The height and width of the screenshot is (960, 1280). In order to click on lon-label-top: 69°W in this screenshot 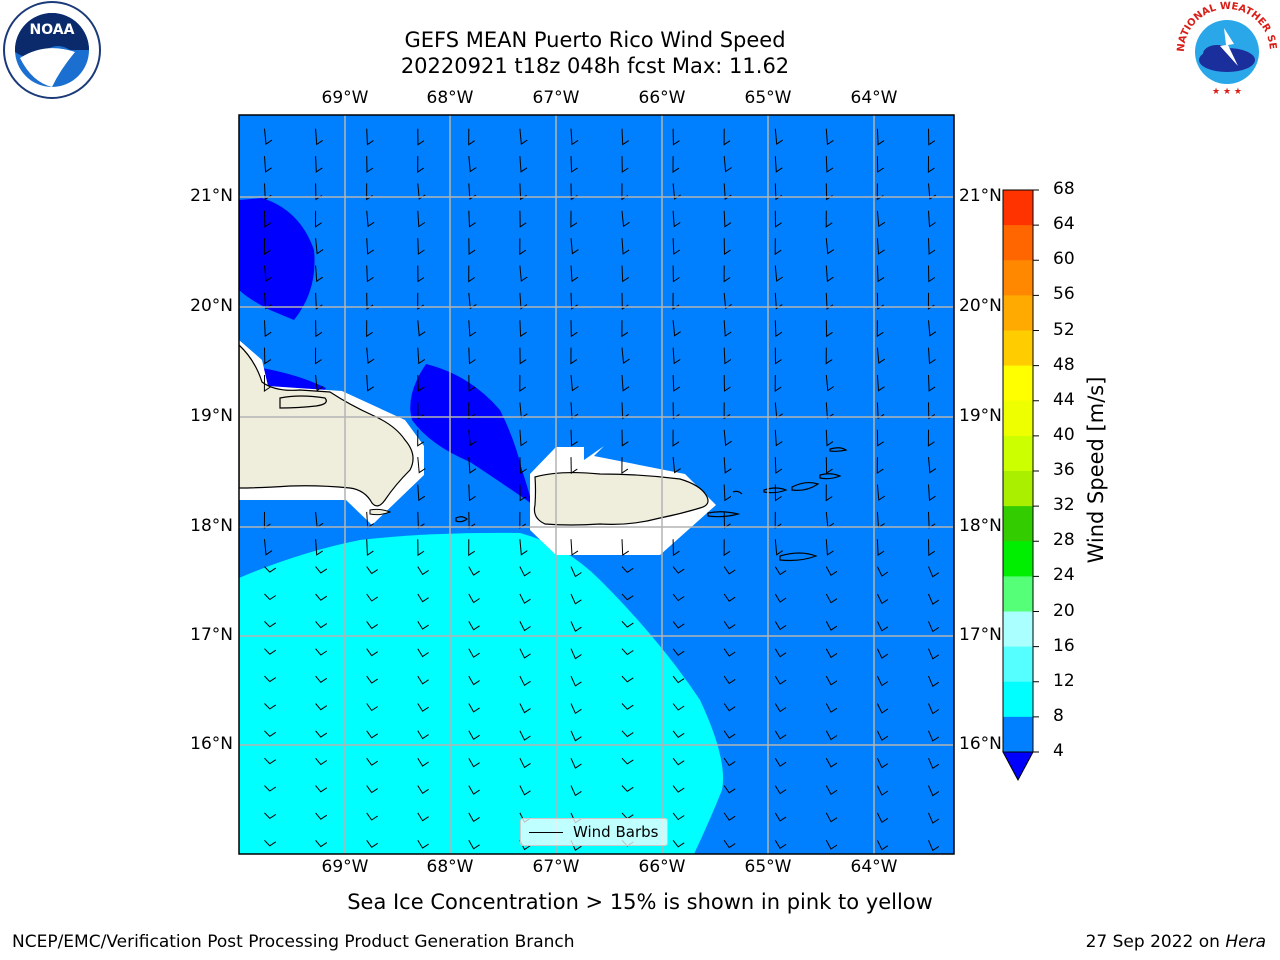, I will do `click(345, 98)`.